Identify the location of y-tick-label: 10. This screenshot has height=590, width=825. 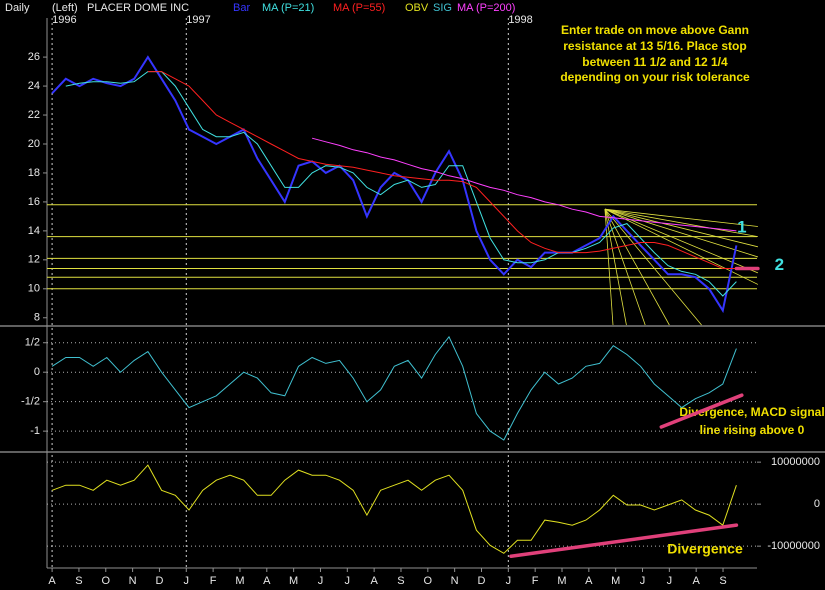
(34, 289).